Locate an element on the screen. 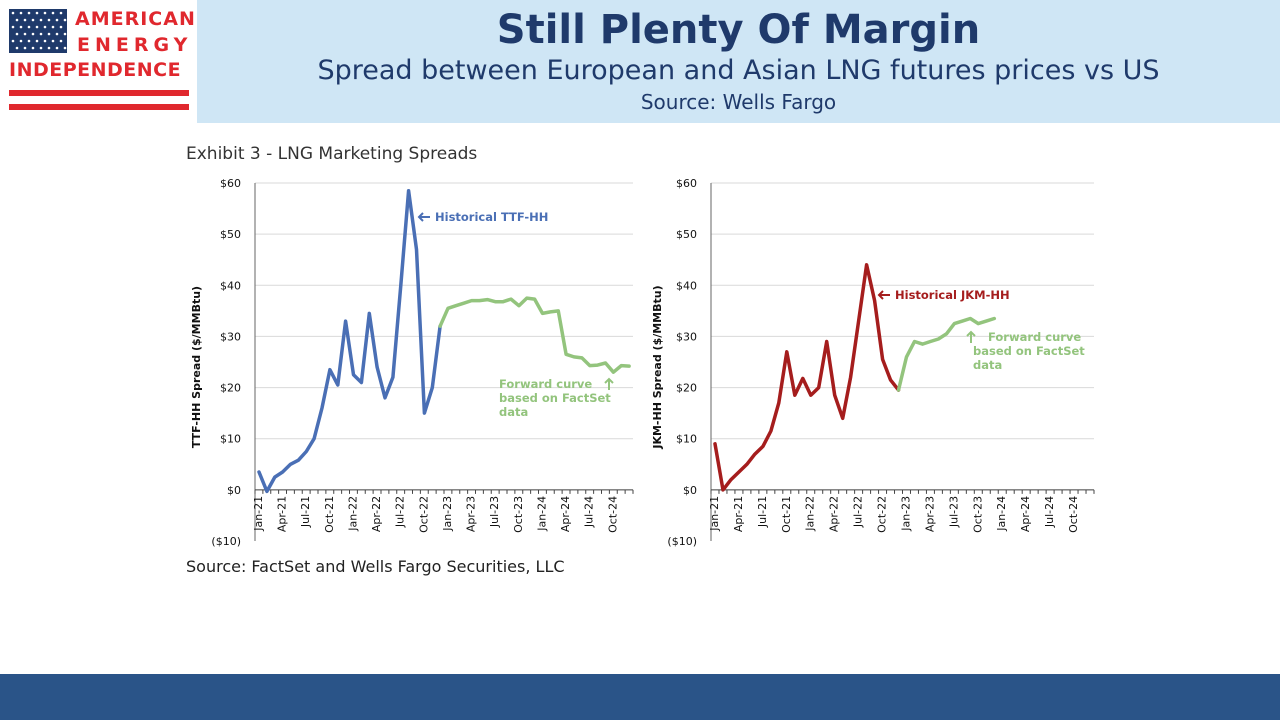 The height and width of the screenshot is (720, 1280). x-tick-label: Apr-23 is located at coordinates (929, 514).